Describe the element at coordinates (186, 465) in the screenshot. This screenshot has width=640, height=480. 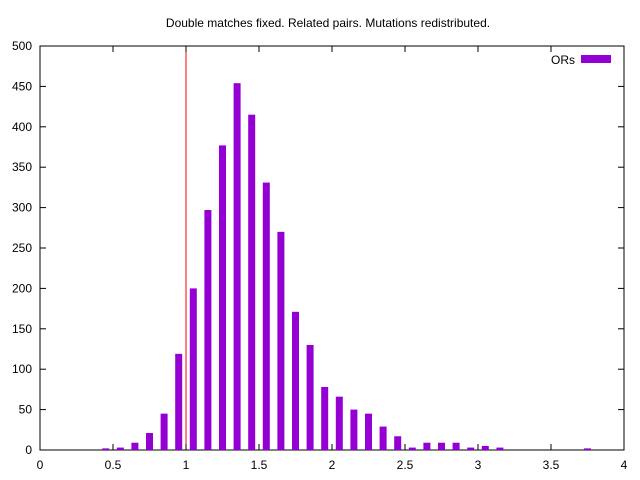
I see `x-tick-label: 1` at that location.